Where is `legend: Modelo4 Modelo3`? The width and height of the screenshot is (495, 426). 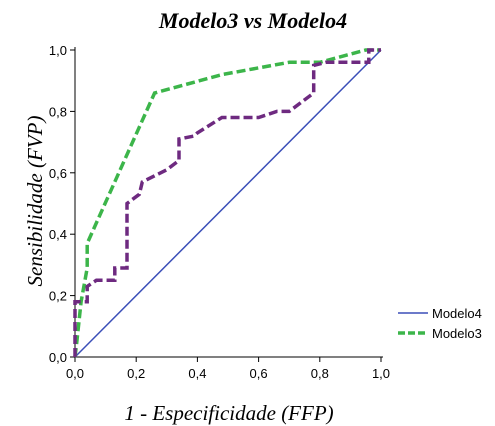
legend: Modelo4 Modelo3 is located at coordinates (440, 323).